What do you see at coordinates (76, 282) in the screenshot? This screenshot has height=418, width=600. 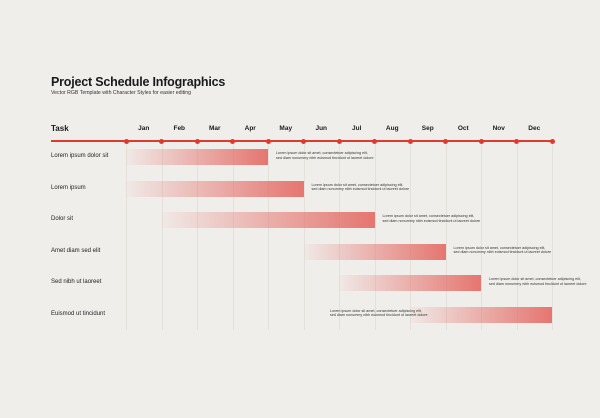 I see `task-label: Sed nibh ut laoreet` at bounding box center [76, 282].